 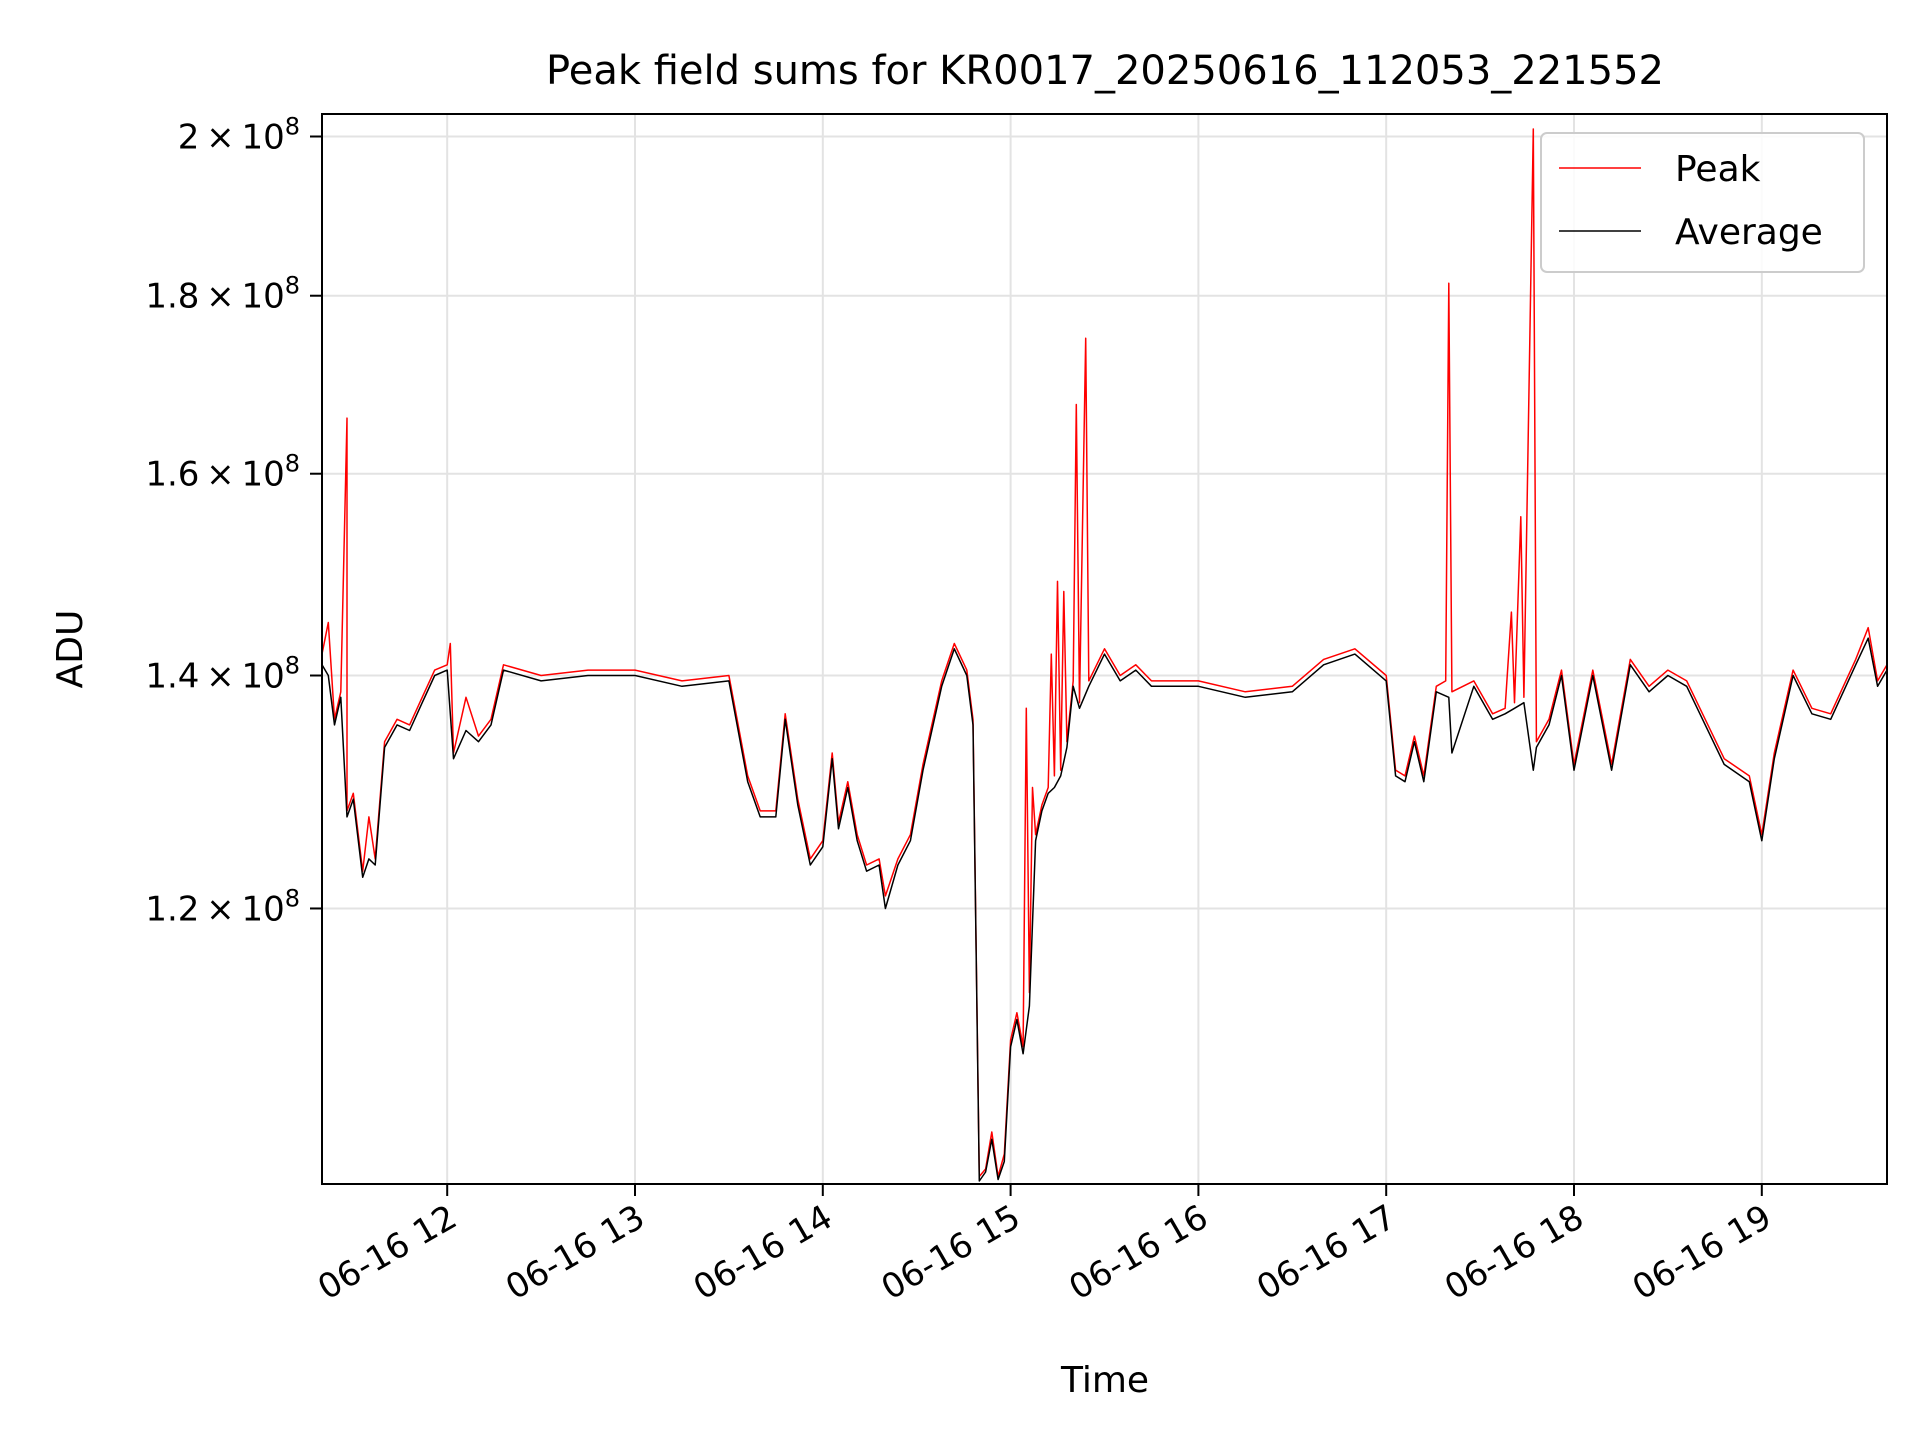 What do you see at coordinates (1718, 169) in the screenshot?
I see `legend-label-peak: Peak` at bounding box center [1718, 169].